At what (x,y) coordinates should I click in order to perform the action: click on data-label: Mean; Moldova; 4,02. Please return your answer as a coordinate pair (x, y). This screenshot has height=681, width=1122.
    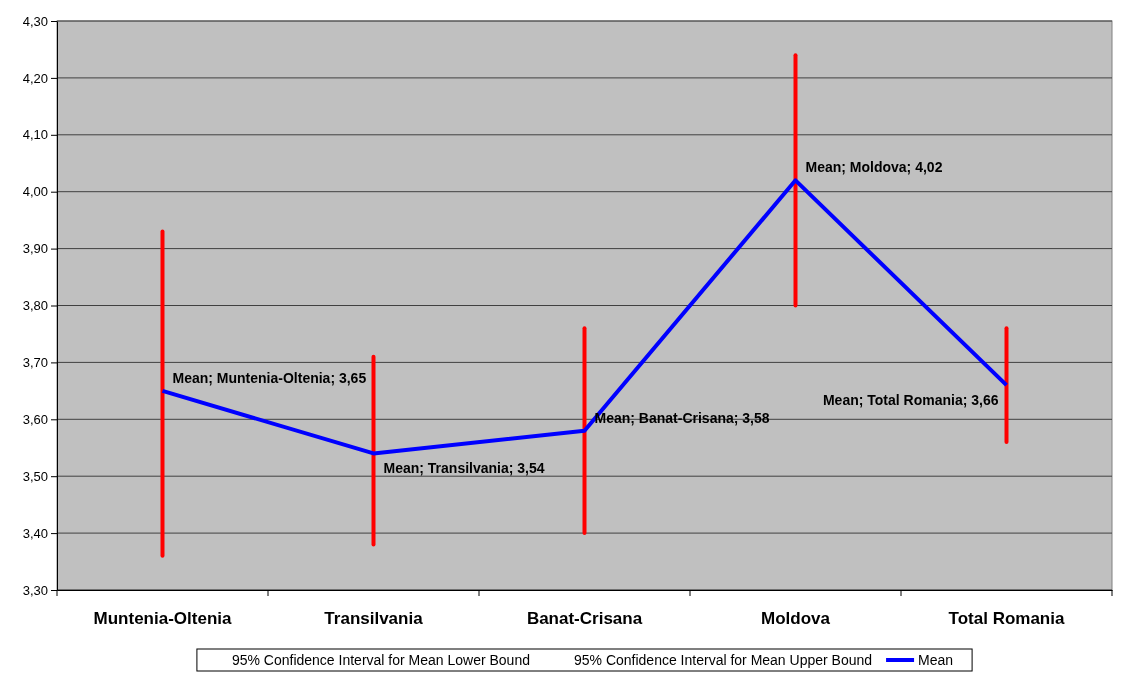
    Looking at the image, I should click on (874, 167).